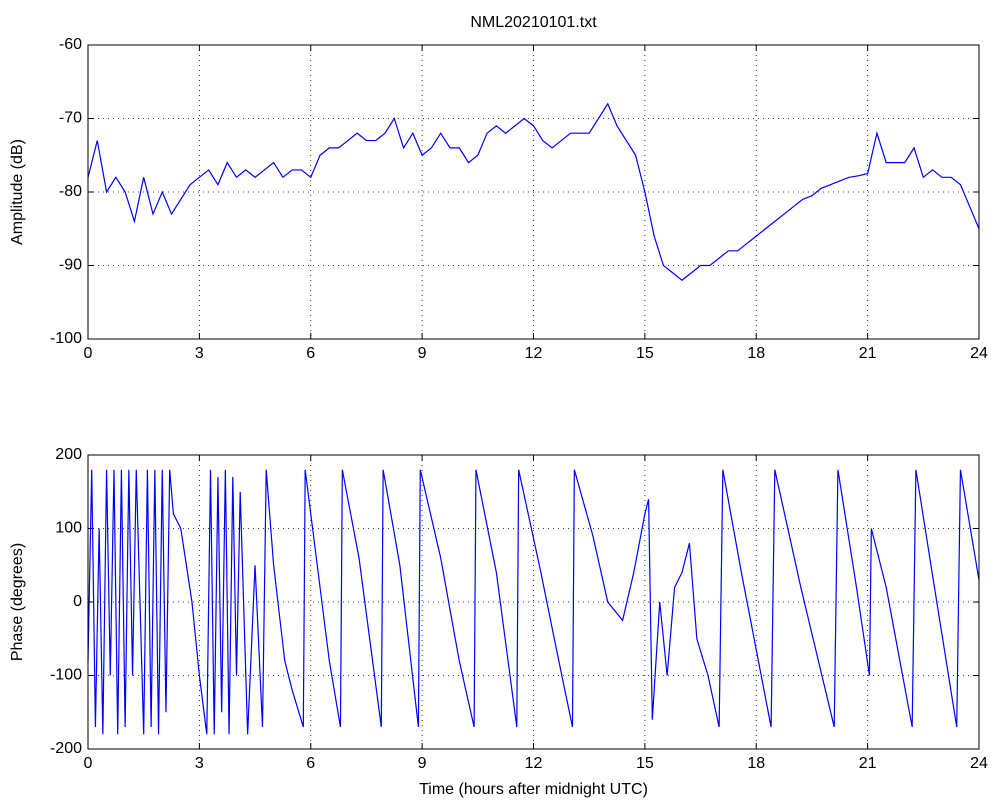  What do you see at coordinates (66, 748) in the screenshot?
I see `y-tick-label: -200` at bounding box center [66, 748].